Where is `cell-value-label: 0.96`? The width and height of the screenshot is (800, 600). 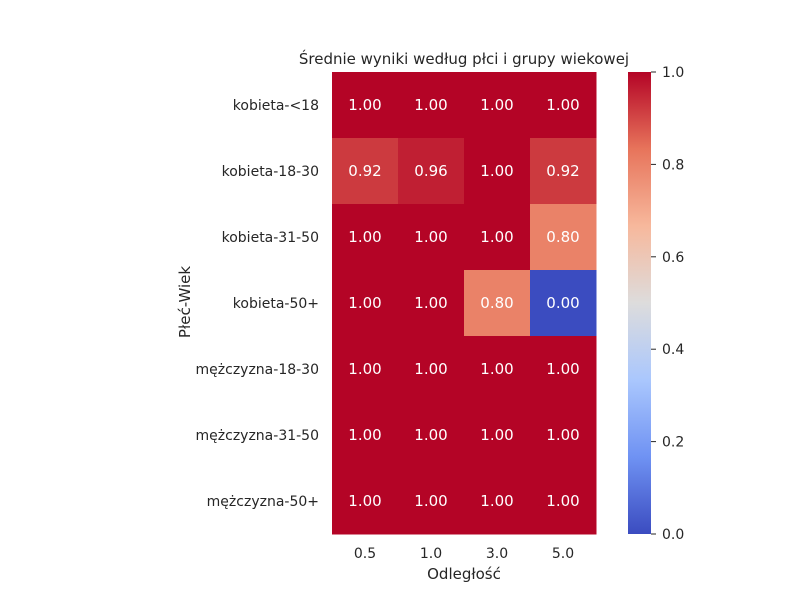
cell-value-label: 0.96 is located at coordinates (430, 171).